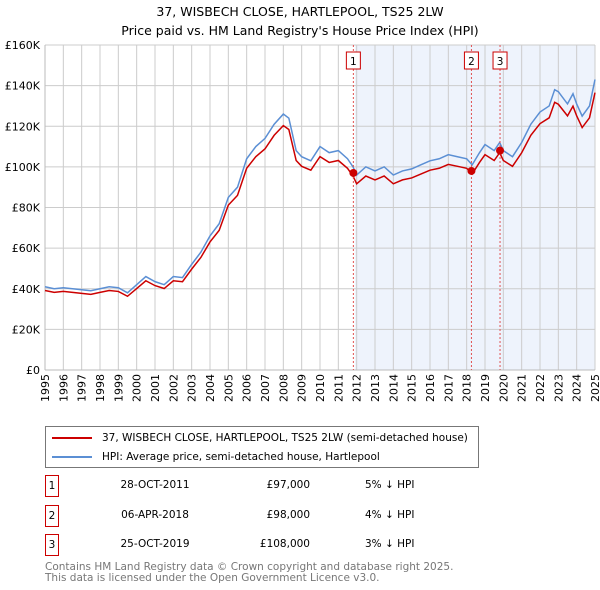 This screenshot has width=600, height=590. I want to click on sale-label: 2, so click(471, 62).